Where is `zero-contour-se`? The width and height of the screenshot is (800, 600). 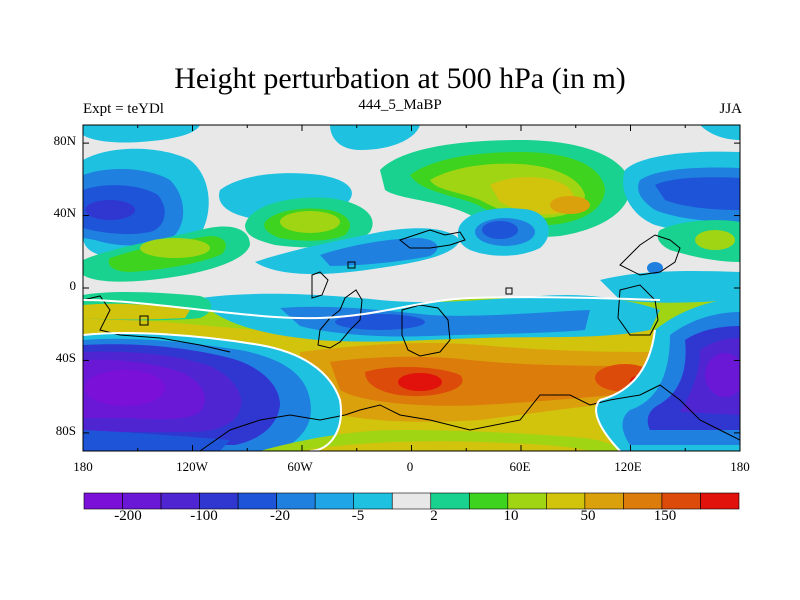
zero-contour-se is located at coordinates (625, 390).